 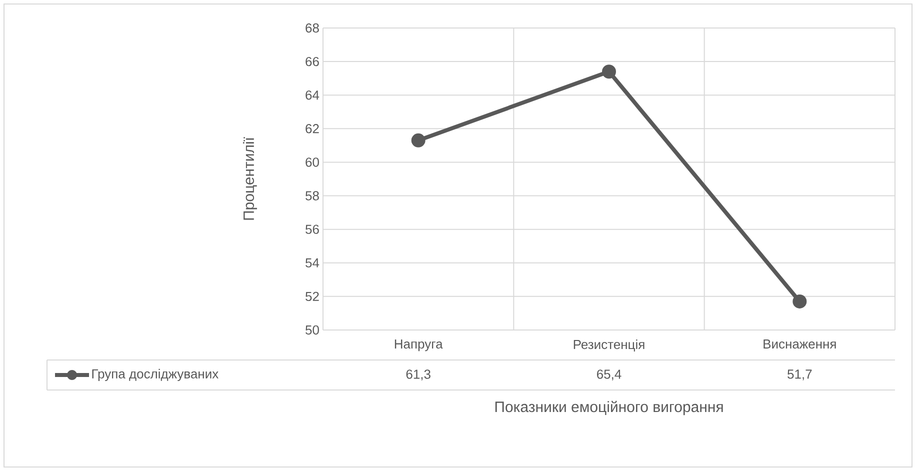 I want to click on x-axis-title: Показники емоційного вигорання, so click(x=609, y=408).